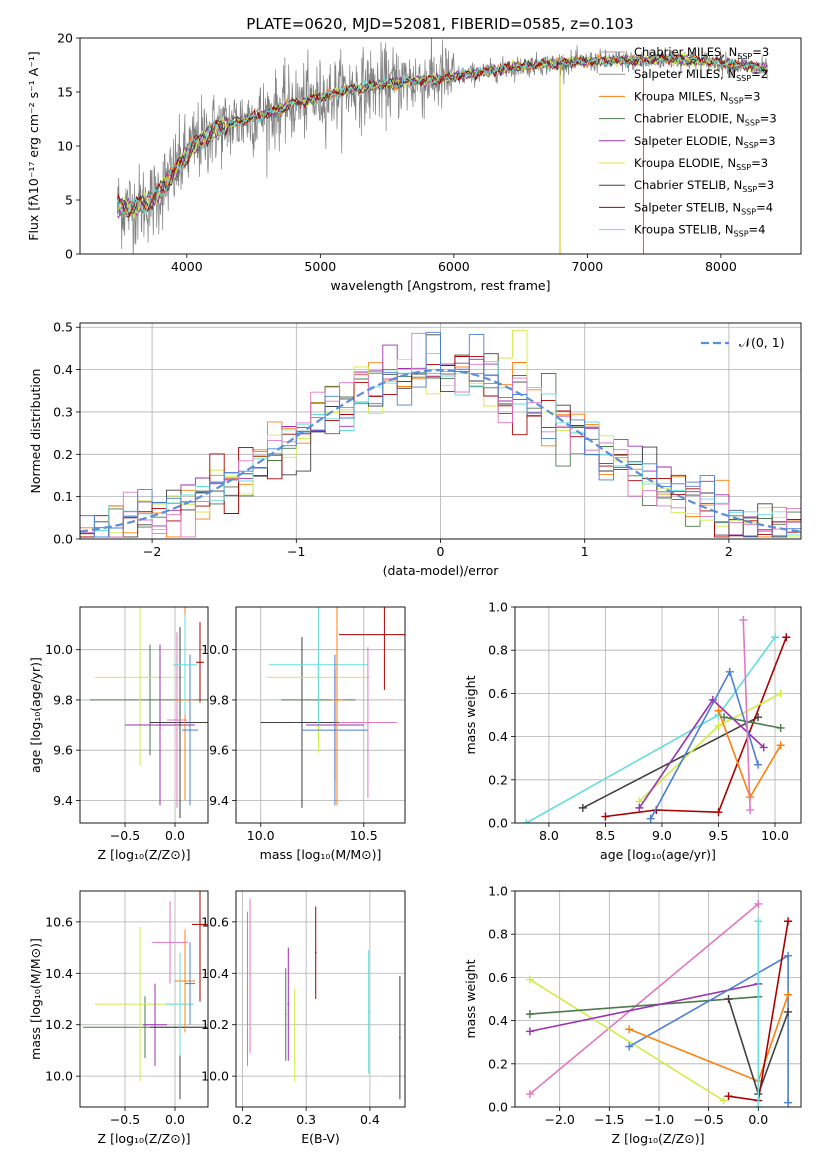  What do you see at coordinates (721, 266) in the screenshot?
I see `x-tick-label: 8000` at bounding box center [721, 266].